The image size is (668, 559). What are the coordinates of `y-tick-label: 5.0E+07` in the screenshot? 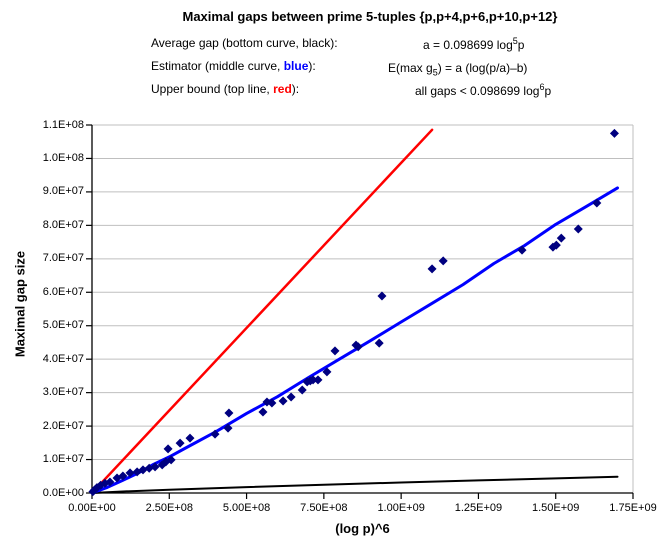 It's located at (63, 325).